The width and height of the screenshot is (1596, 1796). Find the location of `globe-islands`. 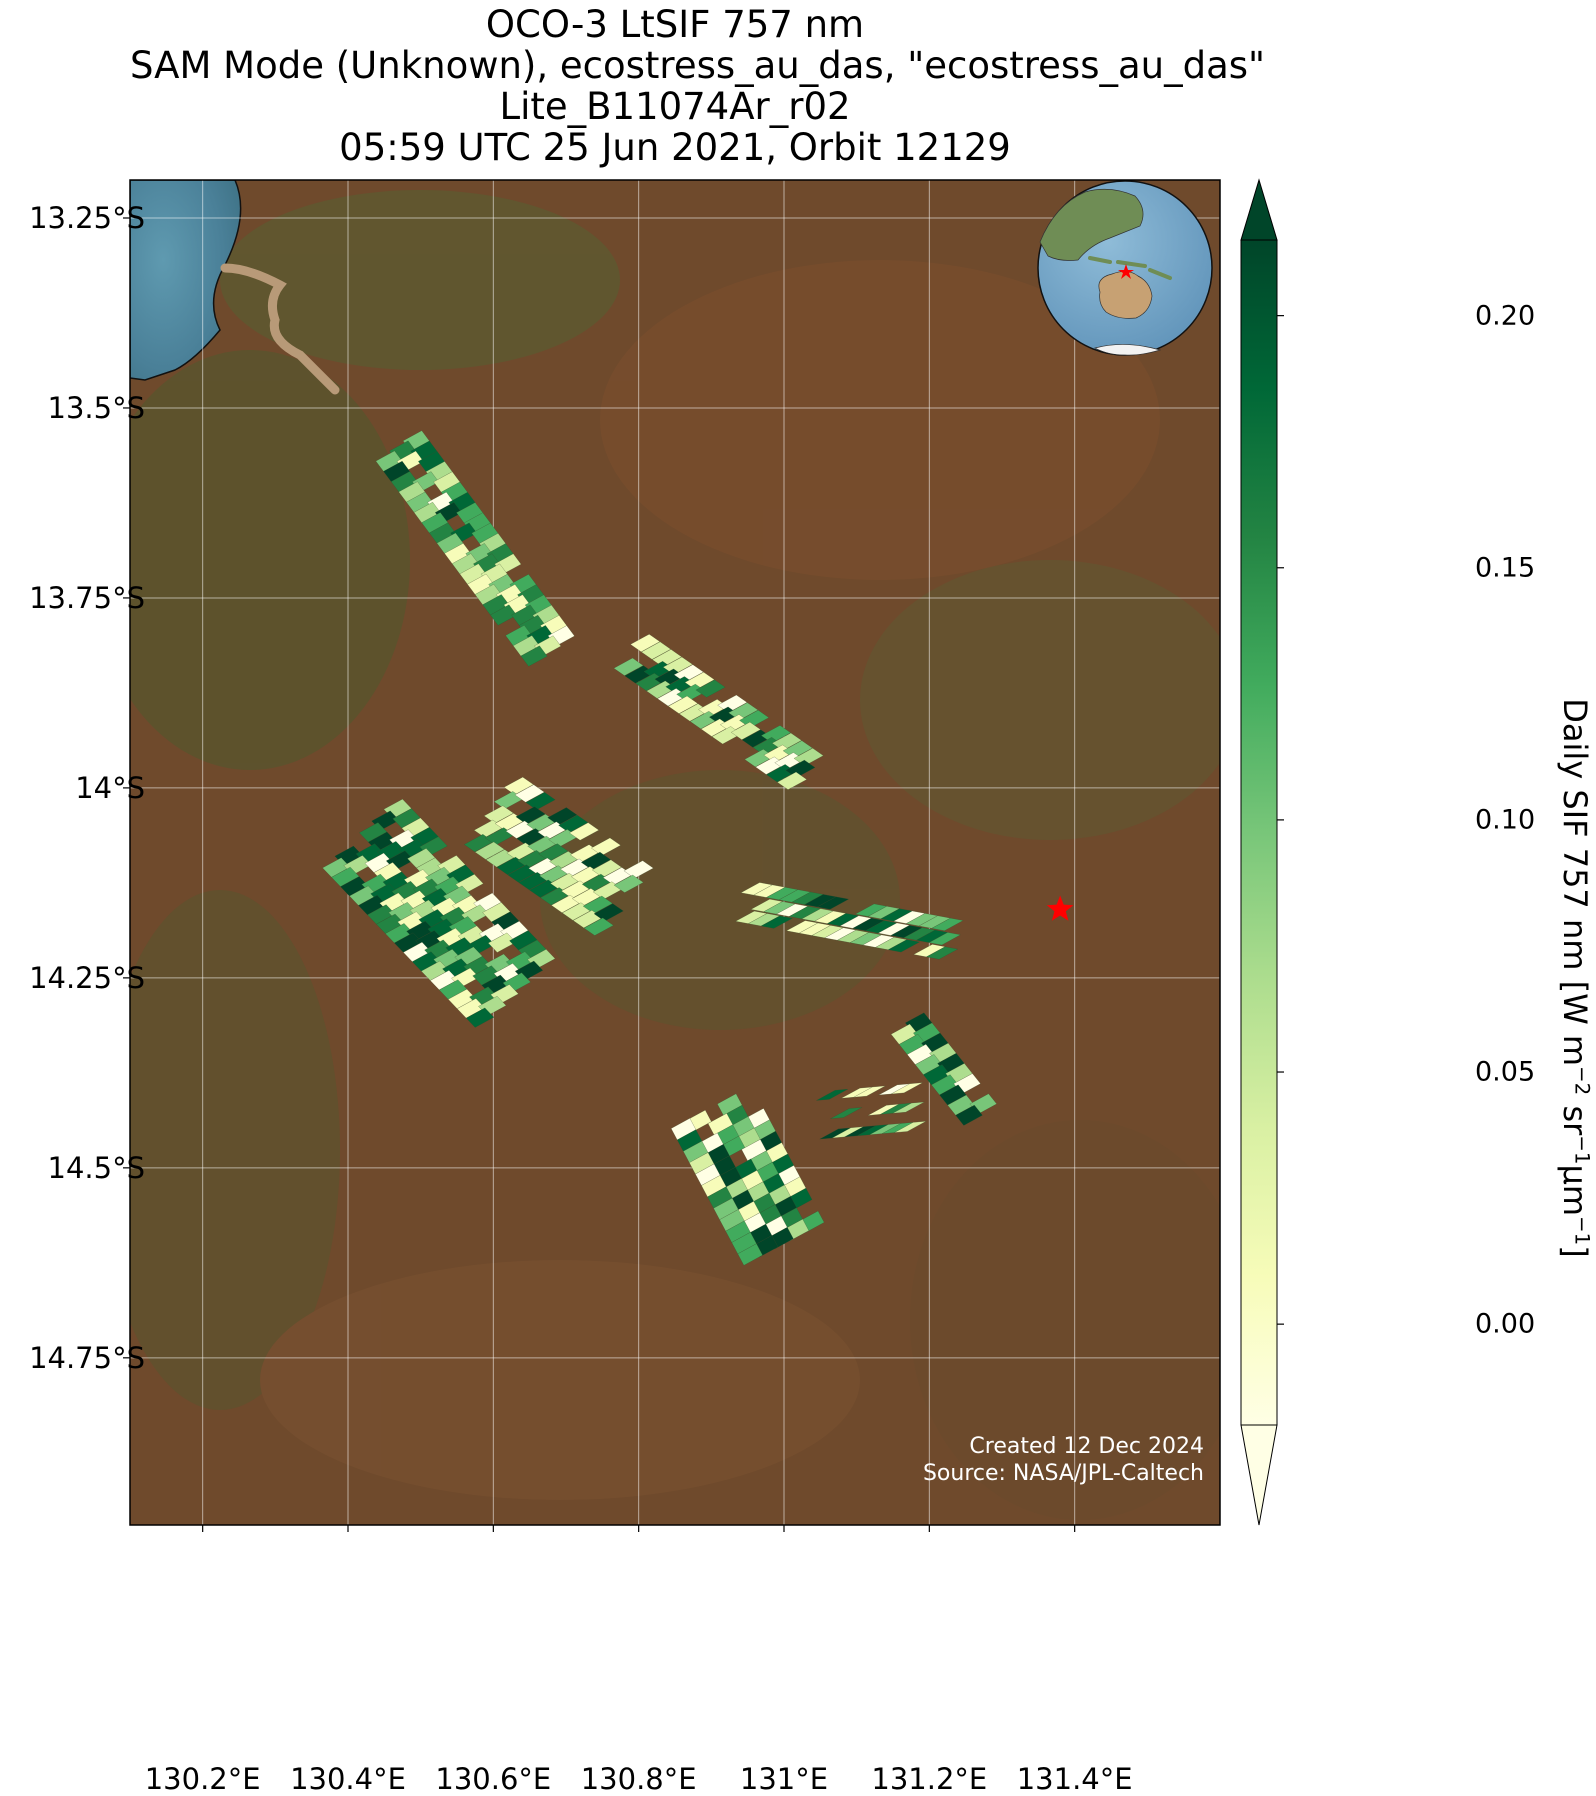

globe-islands is located at coordinates (1130, 268).